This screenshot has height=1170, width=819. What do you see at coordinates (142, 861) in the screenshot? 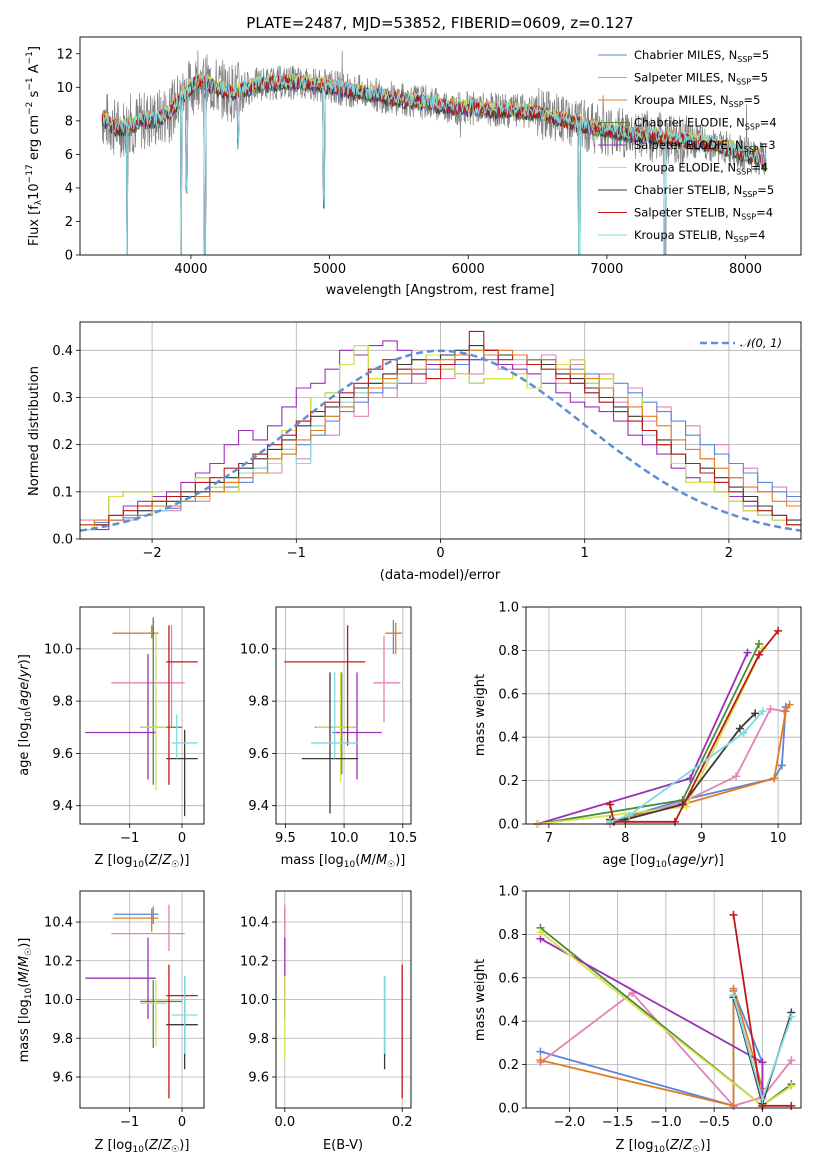
I see `age-z-xlabel: Z [log10(Z/Z☉)]` at bounding box center [142, 861].